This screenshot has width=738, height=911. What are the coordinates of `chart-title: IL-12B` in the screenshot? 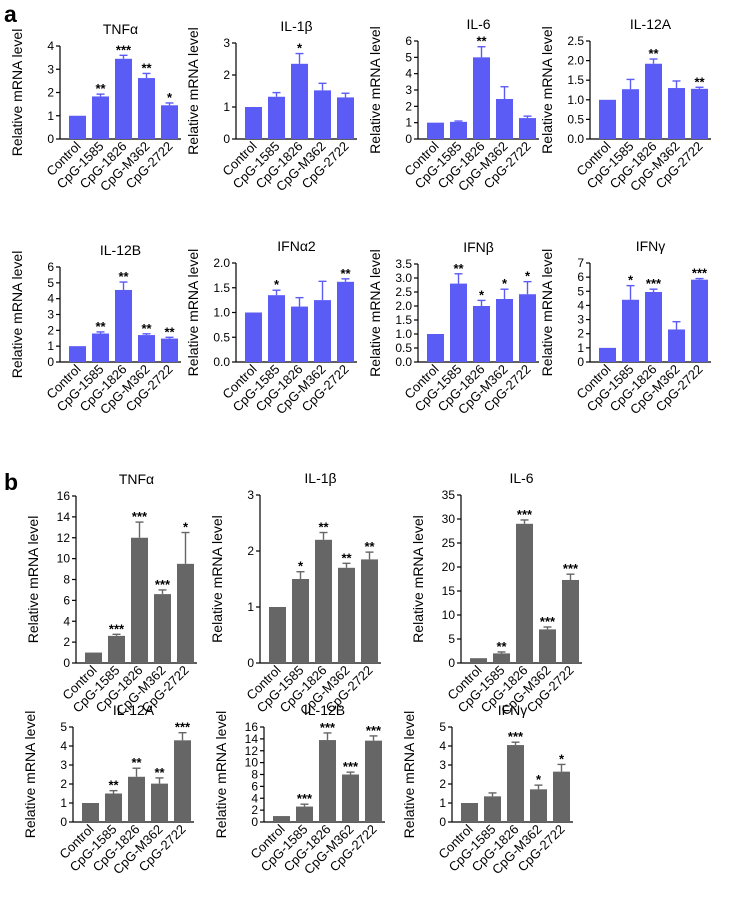 It's located at (120, 250).